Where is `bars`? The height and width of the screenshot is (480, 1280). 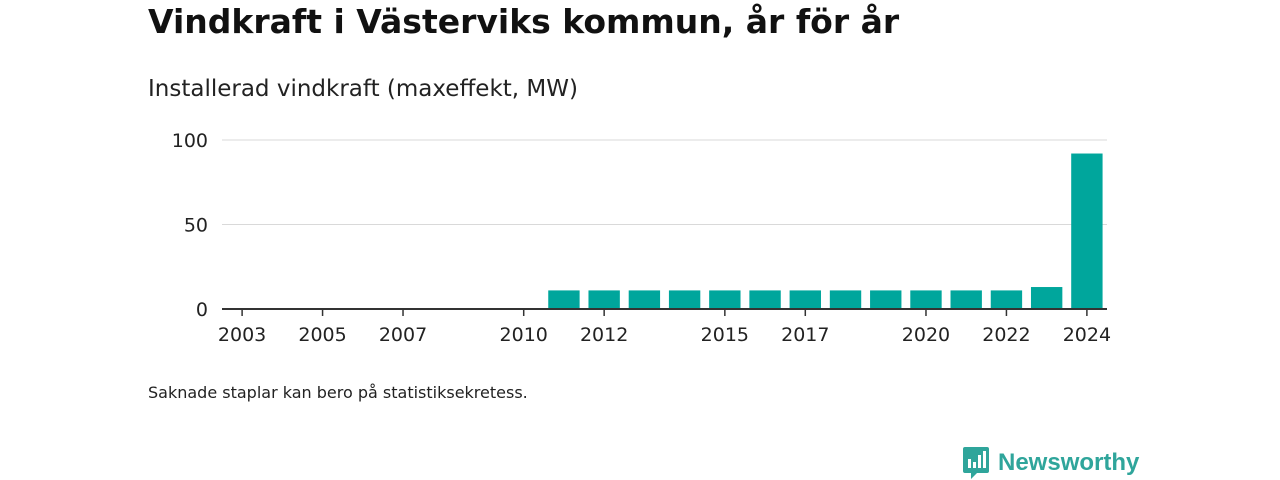
bars is located at coordinates (825, 231).